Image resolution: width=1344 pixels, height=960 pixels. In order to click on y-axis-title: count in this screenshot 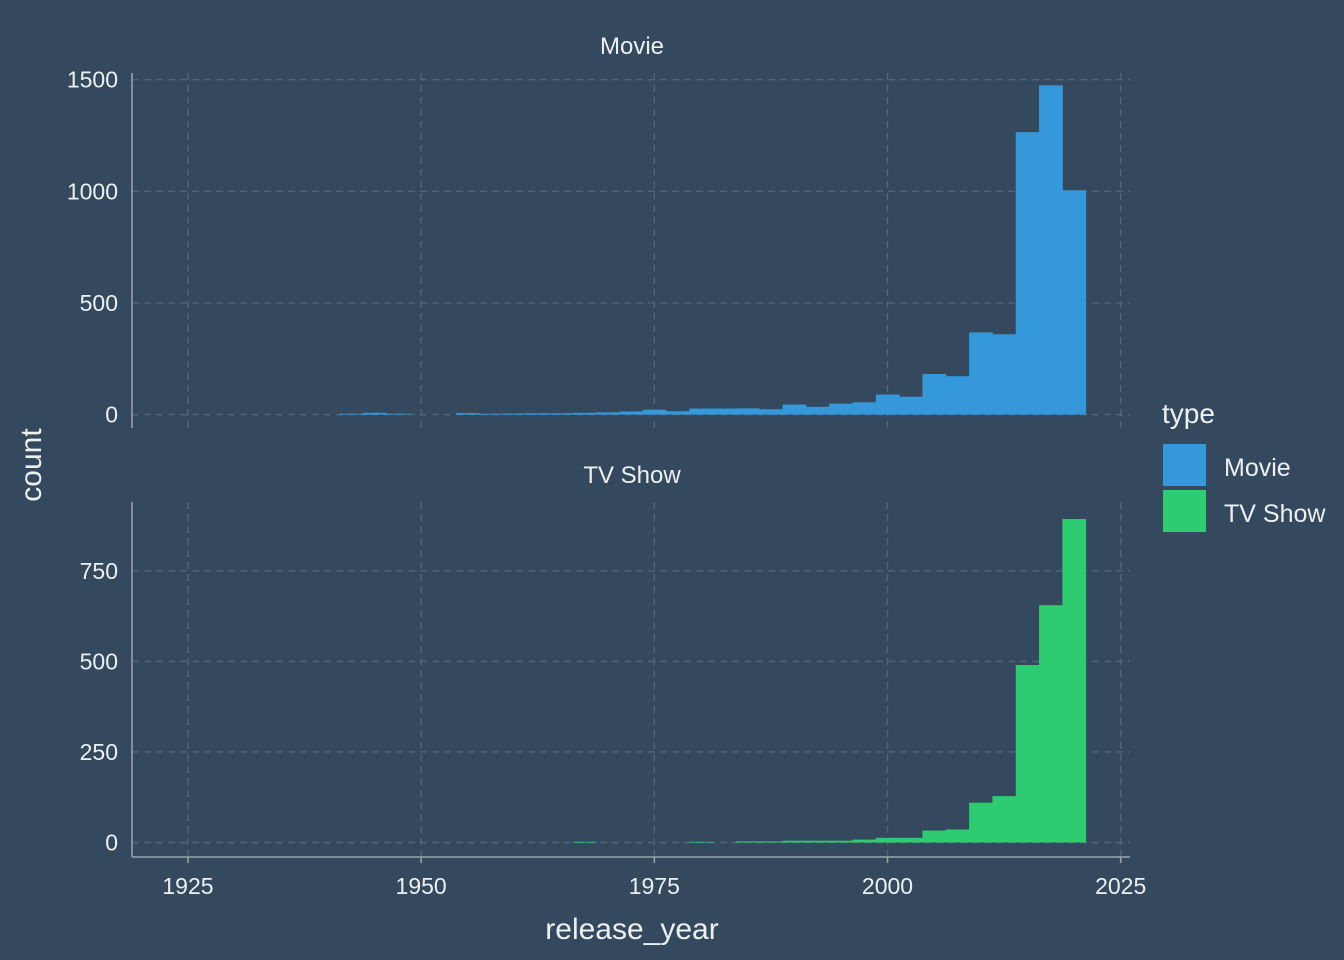, I will do `click(31, 465)`.